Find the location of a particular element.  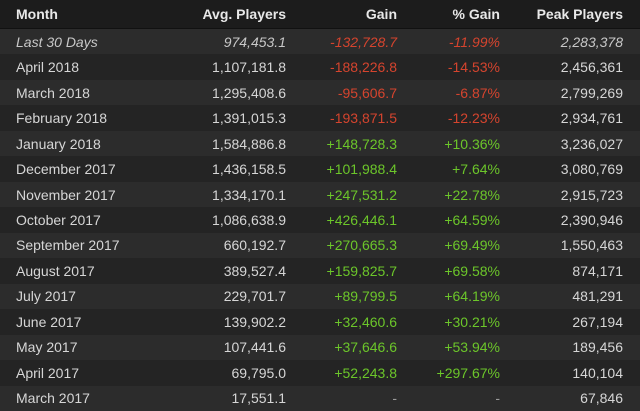

cell: +7.64% is located at coordinates (476, 169).